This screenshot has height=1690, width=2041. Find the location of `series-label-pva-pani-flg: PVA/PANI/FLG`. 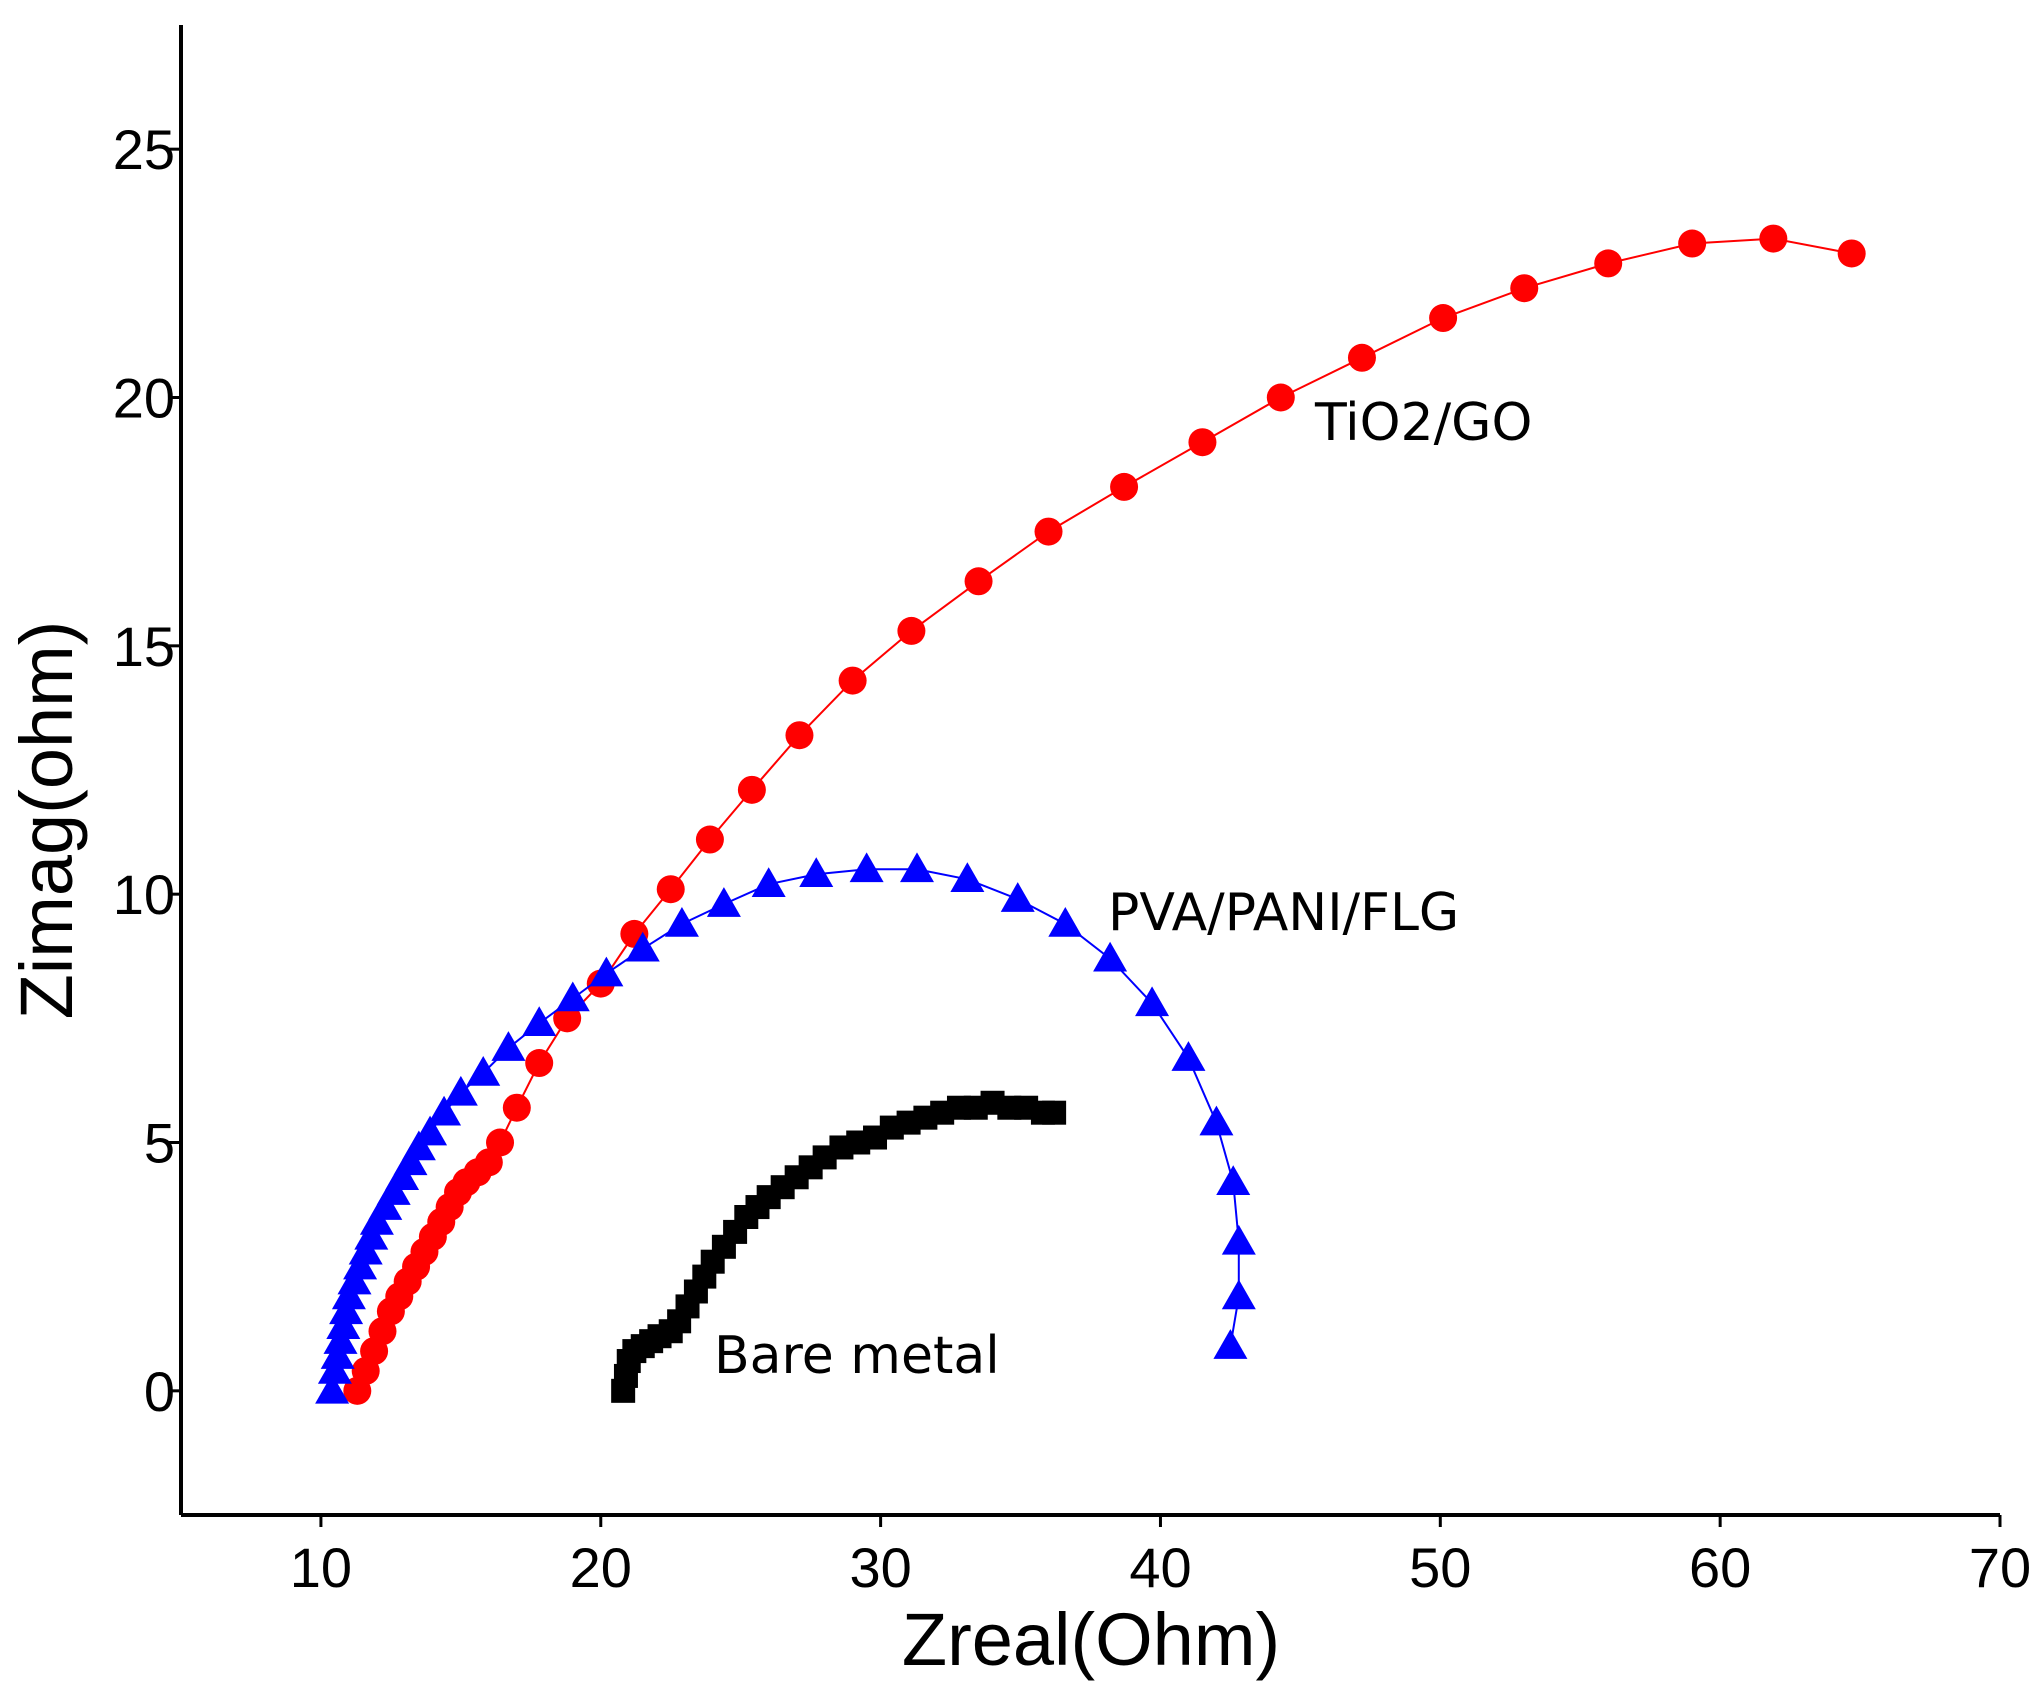

series-label-pva-pani-flg: PVA/PANI/FLG is located at coordinates (1283, 913).